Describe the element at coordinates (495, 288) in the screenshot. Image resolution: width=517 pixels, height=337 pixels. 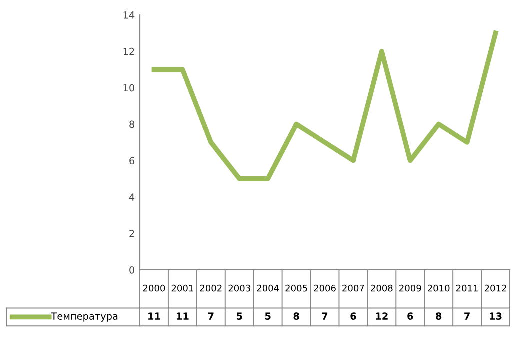
I see `x-tick-label: 2012` at that location.